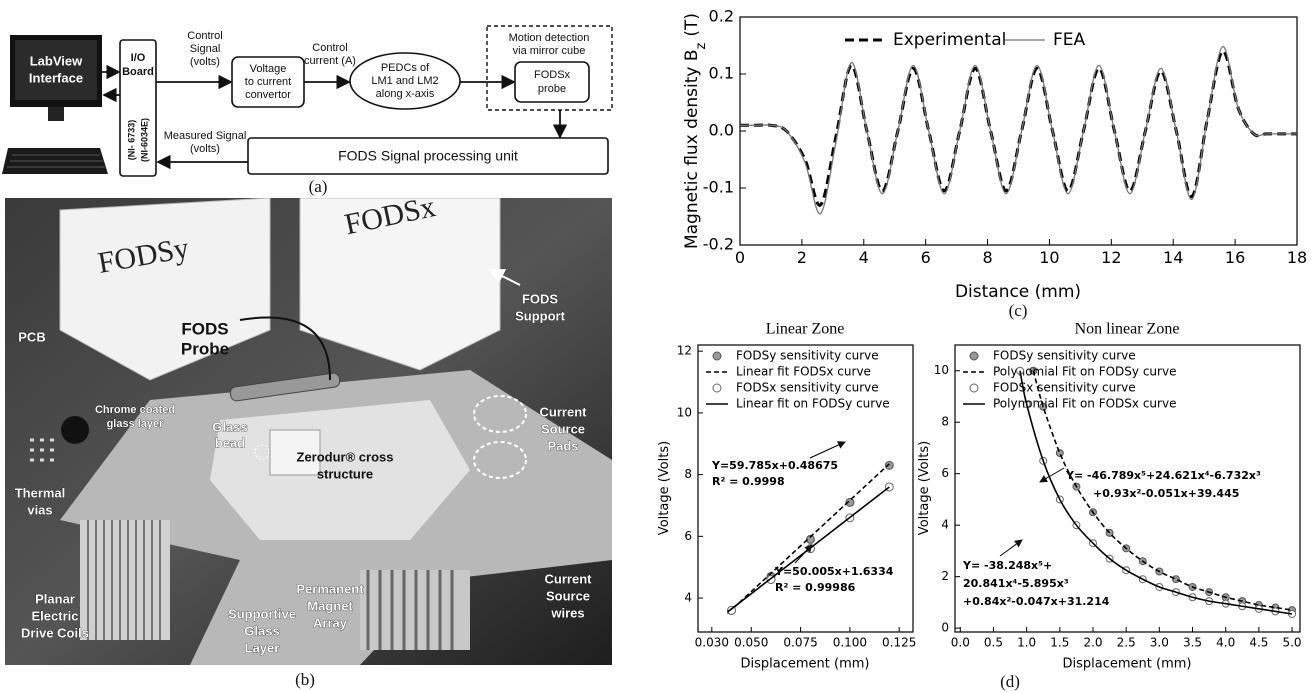  I want to click on node-label: LM1 and LM2, so click(404, 81).